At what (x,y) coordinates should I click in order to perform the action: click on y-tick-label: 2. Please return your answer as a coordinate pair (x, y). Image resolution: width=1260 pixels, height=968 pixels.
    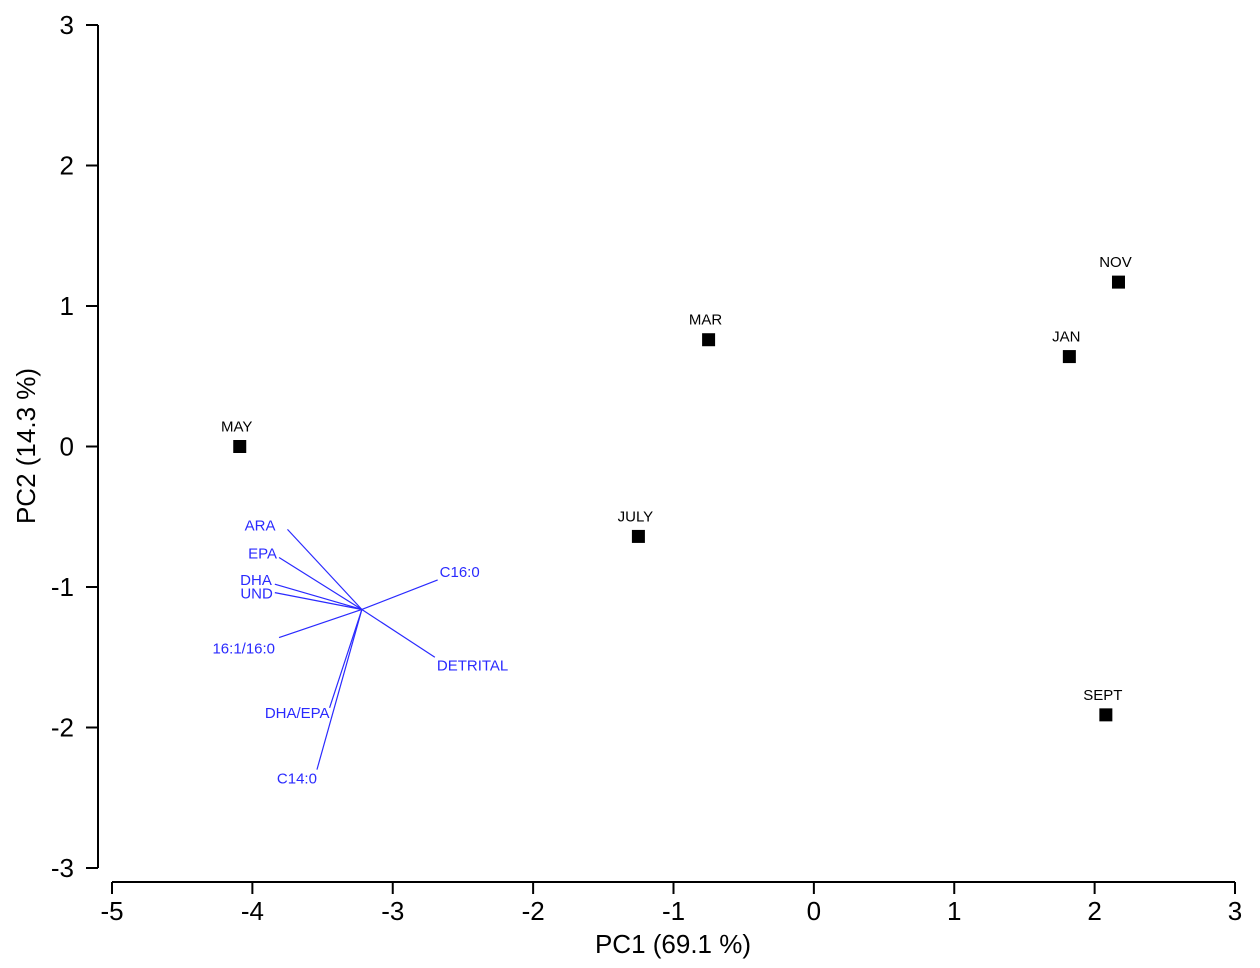
    Looking at the image, I should click on (67, 166).